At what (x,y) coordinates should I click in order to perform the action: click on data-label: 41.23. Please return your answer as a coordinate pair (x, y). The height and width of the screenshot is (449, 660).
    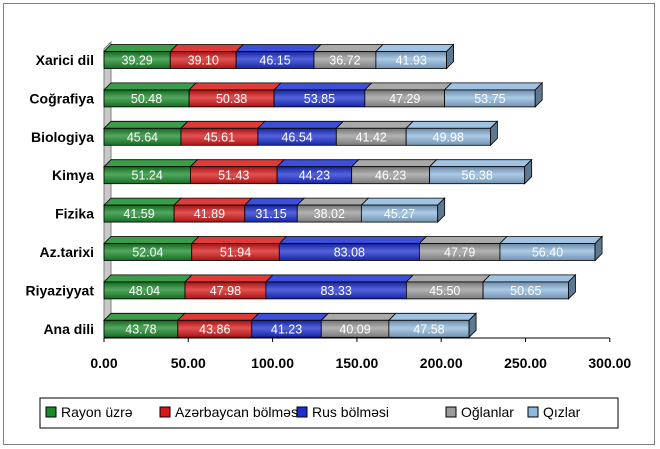
    Looking at the image, I should click on (286, 329).